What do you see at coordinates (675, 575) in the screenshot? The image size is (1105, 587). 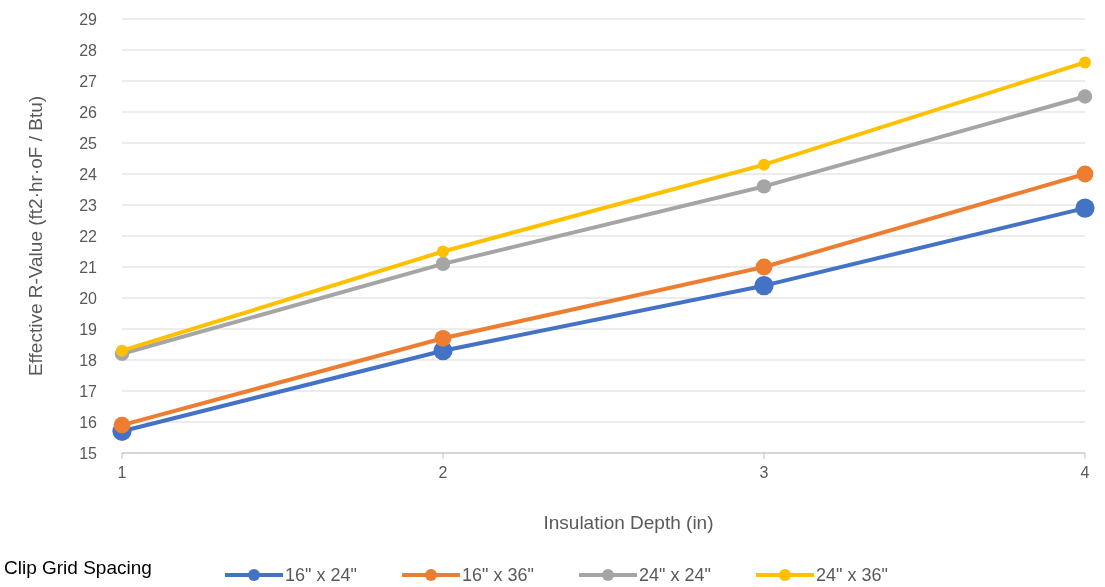 I see `legend-label: 24" x 24"` at bounding box center [675, 575].